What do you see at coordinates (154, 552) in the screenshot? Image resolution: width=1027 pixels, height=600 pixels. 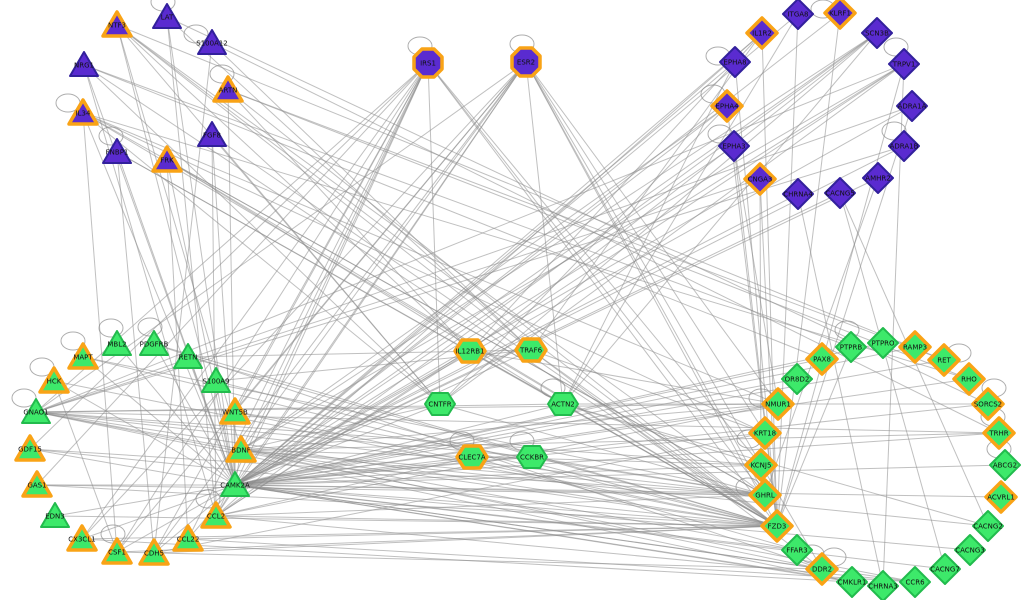 I see `node-CDH5` at bounding box center [154, 552].